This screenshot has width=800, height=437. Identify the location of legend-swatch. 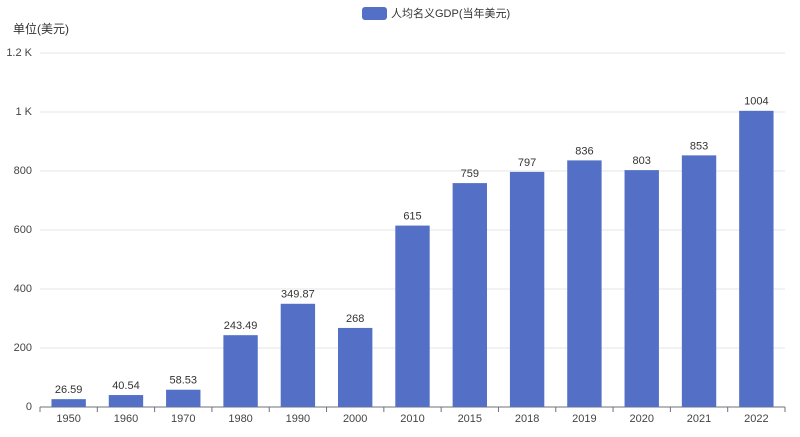
(374, 13).